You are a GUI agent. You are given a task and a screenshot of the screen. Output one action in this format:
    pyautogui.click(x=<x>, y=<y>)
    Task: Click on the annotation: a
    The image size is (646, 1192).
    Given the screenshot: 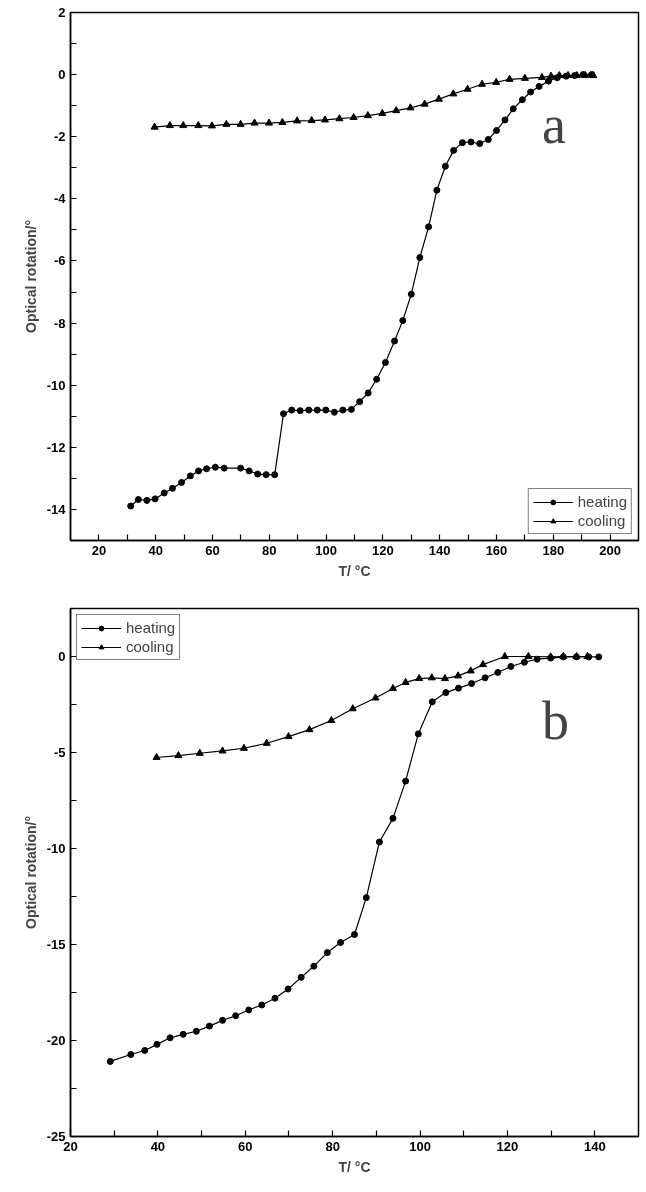 What is the action you would take?
    pyautogui.click(x=553, y=125)
    